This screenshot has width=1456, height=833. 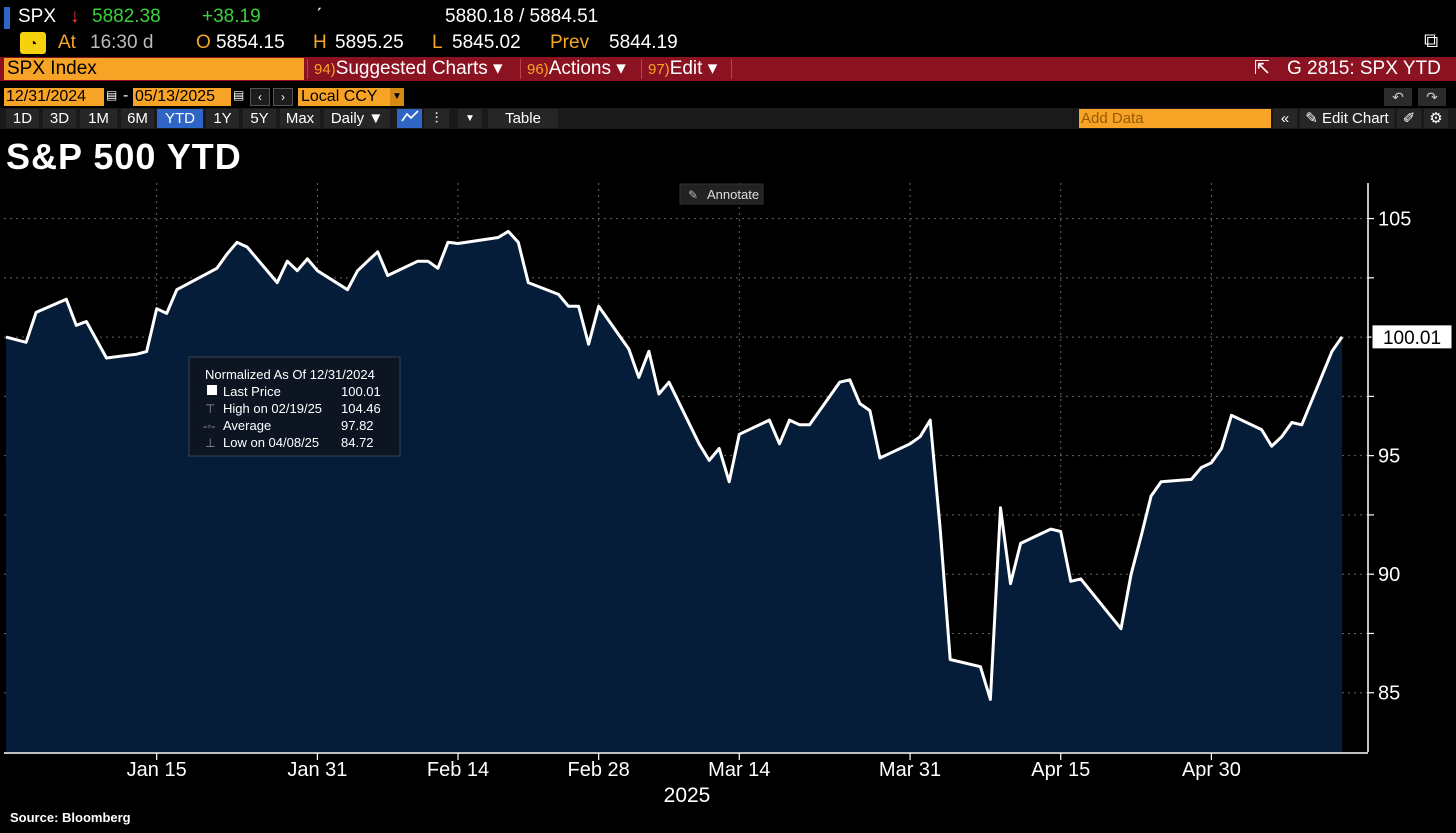 I want to click on x-tick-label: Mar 31, so click(x=910, y=770).